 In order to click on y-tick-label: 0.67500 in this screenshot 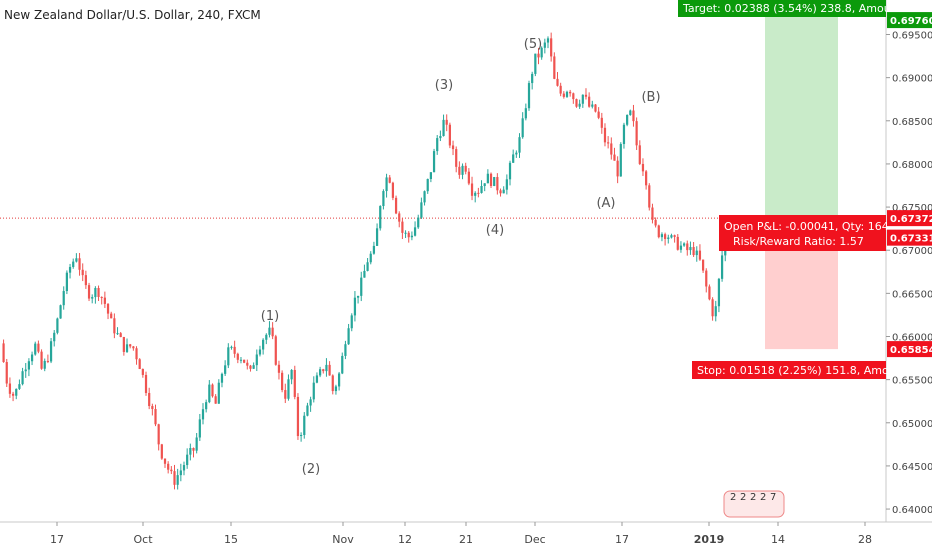, I will do `click(912, 208)`.